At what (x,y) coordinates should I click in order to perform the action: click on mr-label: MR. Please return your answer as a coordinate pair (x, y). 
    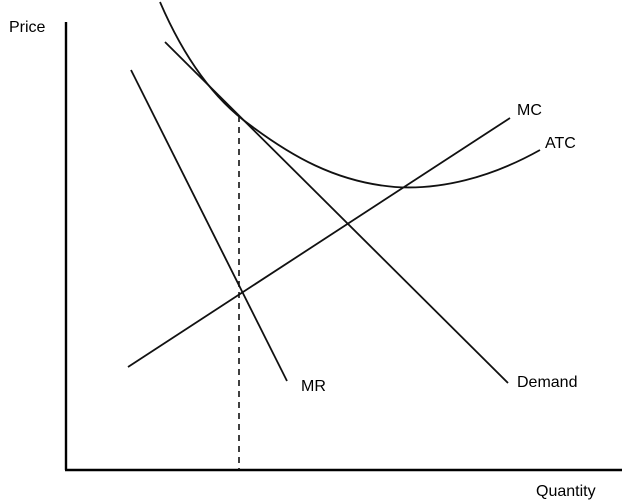
    Looking at the image, I should click on (313, 386).